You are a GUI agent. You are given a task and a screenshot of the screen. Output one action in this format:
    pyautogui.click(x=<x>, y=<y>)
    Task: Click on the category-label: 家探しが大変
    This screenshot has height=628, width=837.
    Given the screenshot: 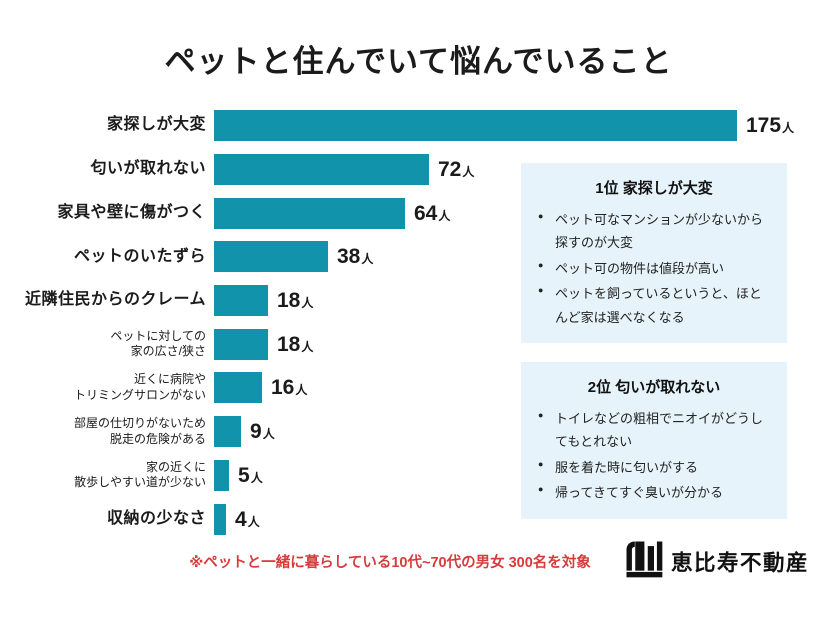 What is the action you would take?
    pyautogui.click(x=156, y=125)
    